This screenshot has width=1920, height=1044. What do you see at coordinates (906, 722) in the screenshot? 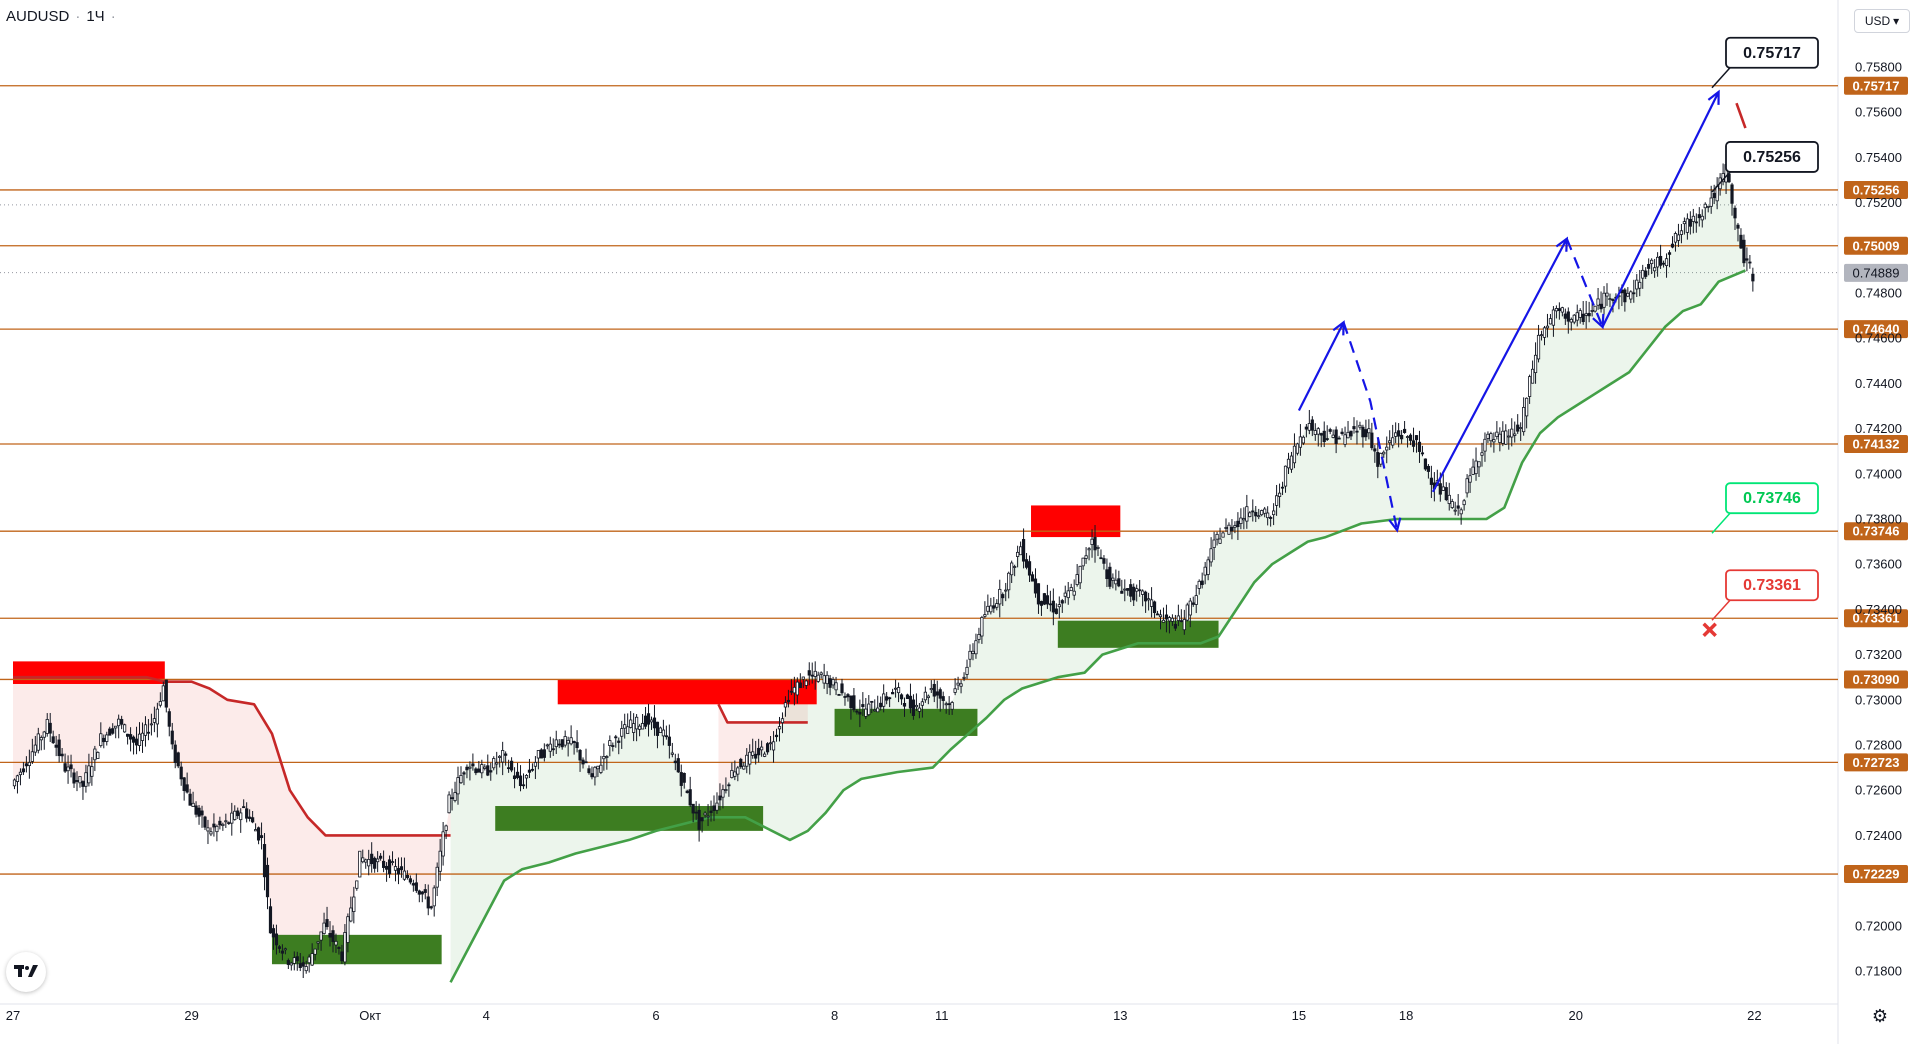
I see `demand-zone` at bounding box center [906, 722].